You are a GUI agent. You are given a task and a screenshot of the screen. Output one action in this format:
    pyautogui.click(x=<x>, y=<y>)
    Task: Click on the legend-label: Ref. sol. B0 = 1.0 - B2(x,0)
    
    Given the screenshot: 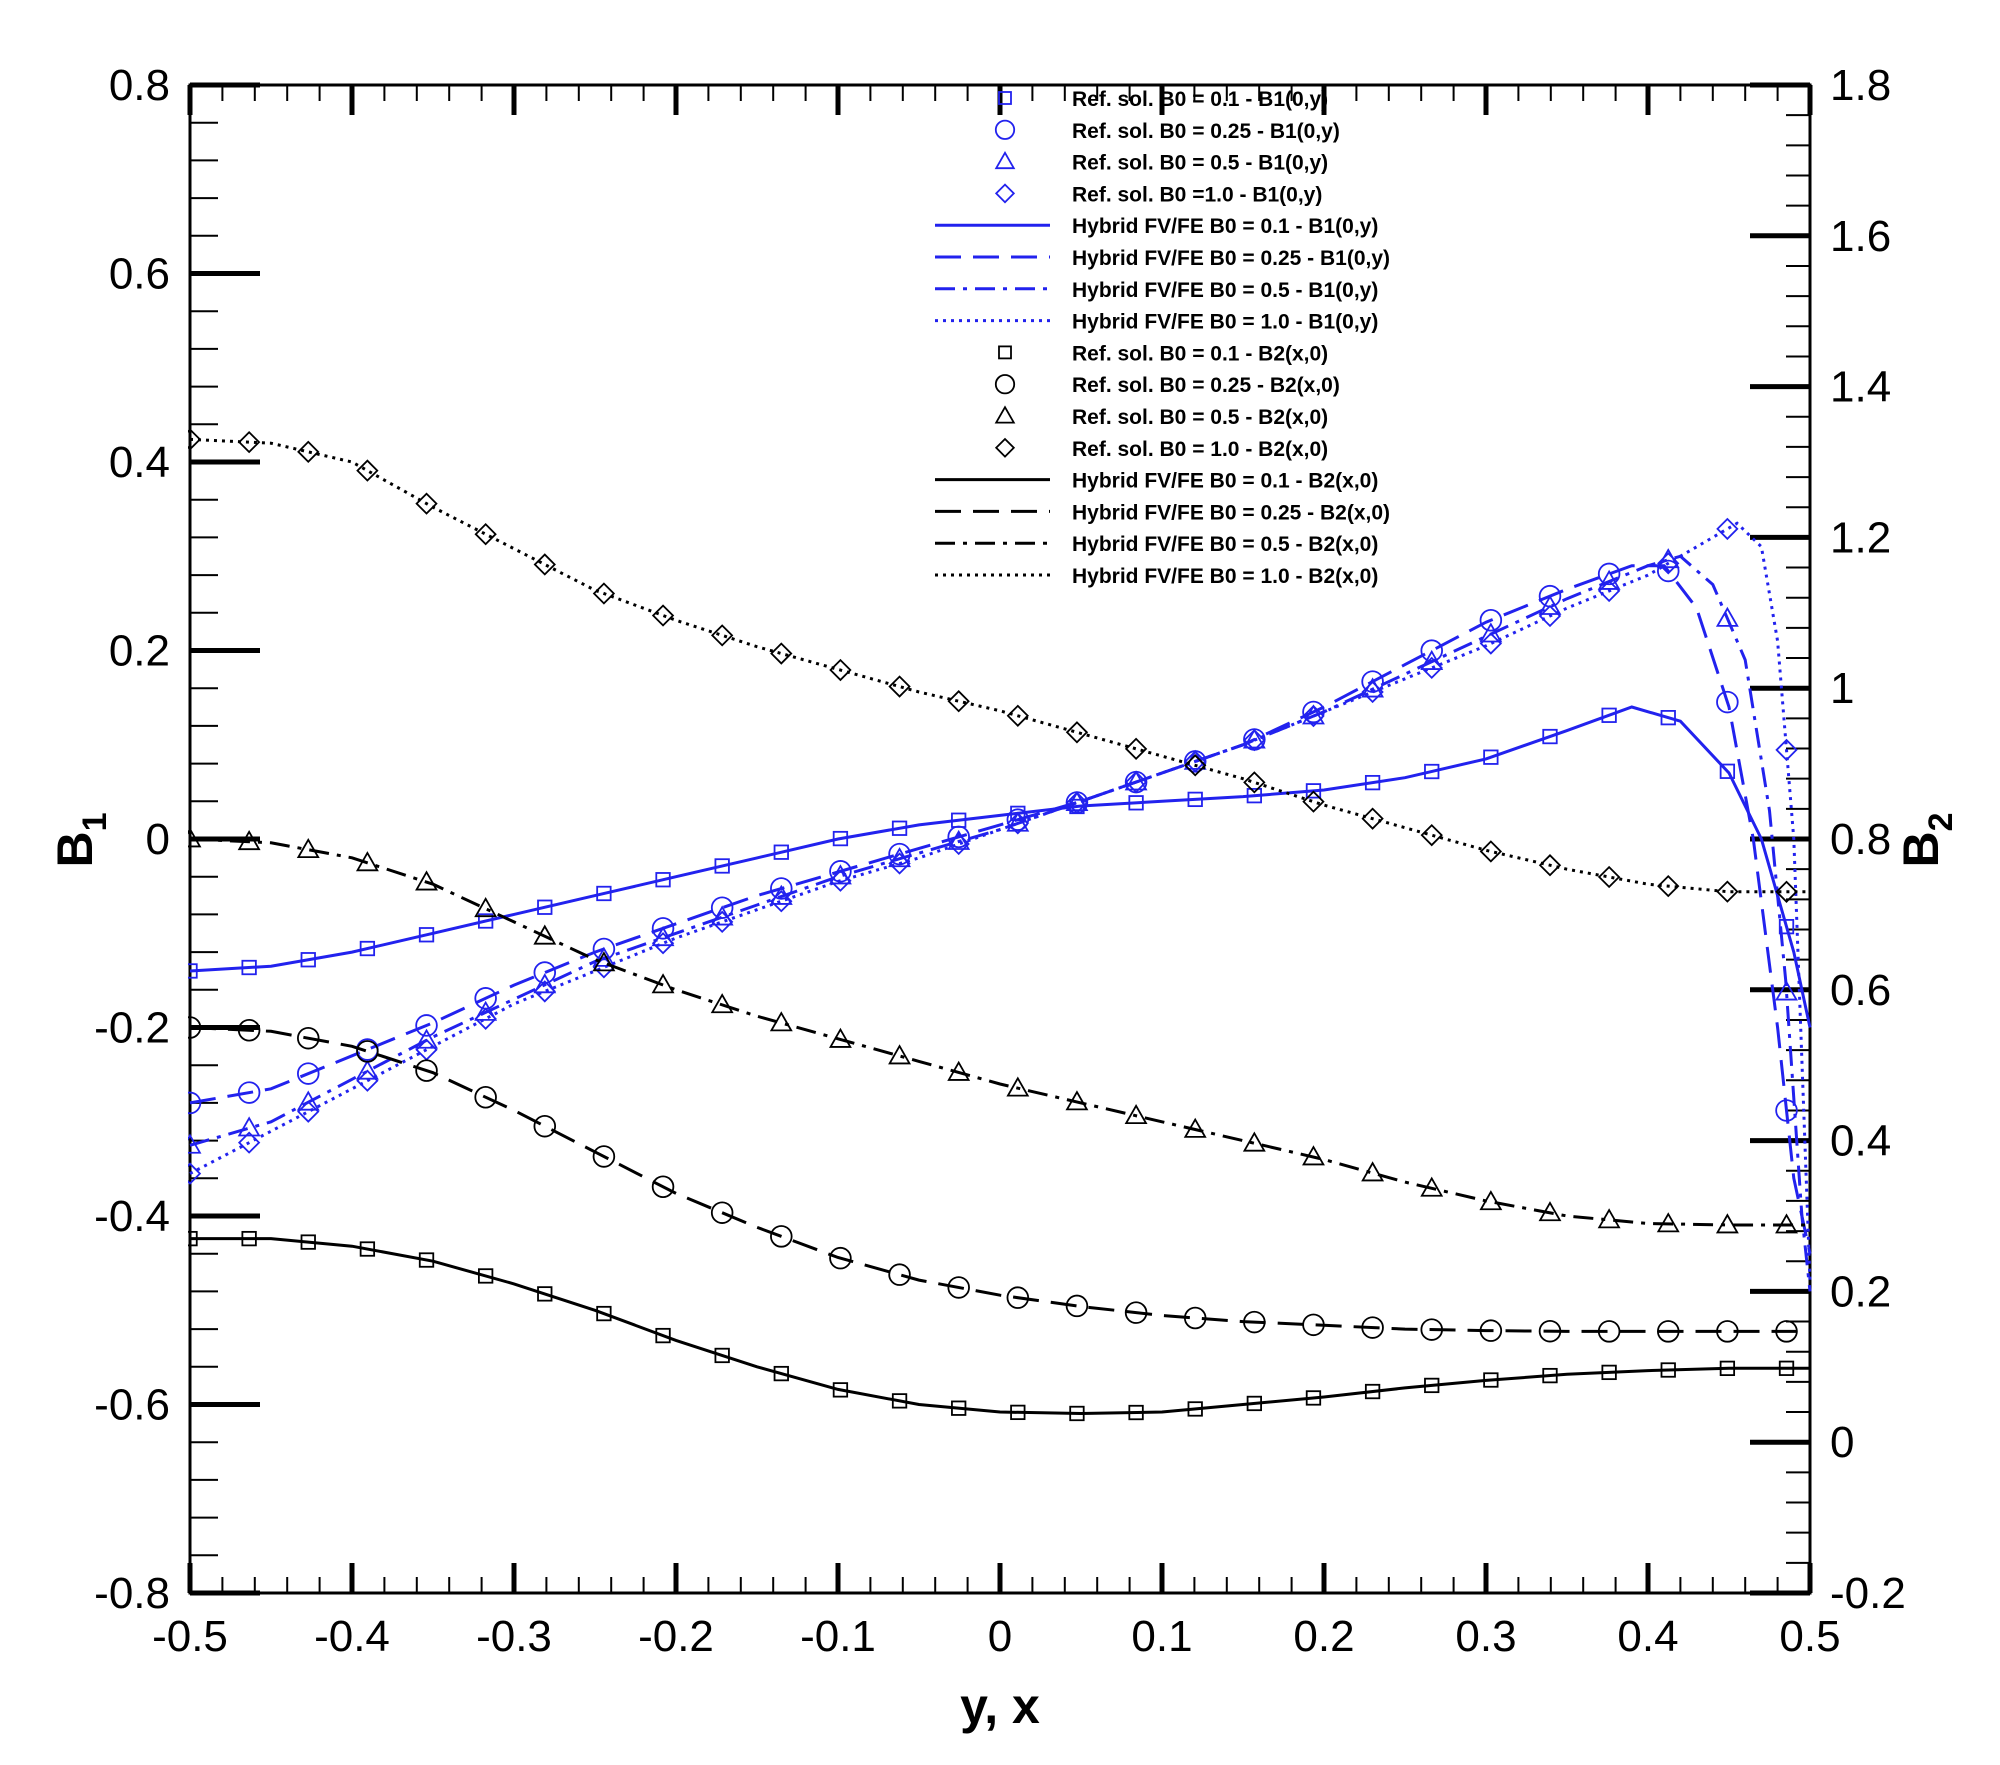 What is the action you would take?
    pyautogui.click(x=1200, y=449)
    